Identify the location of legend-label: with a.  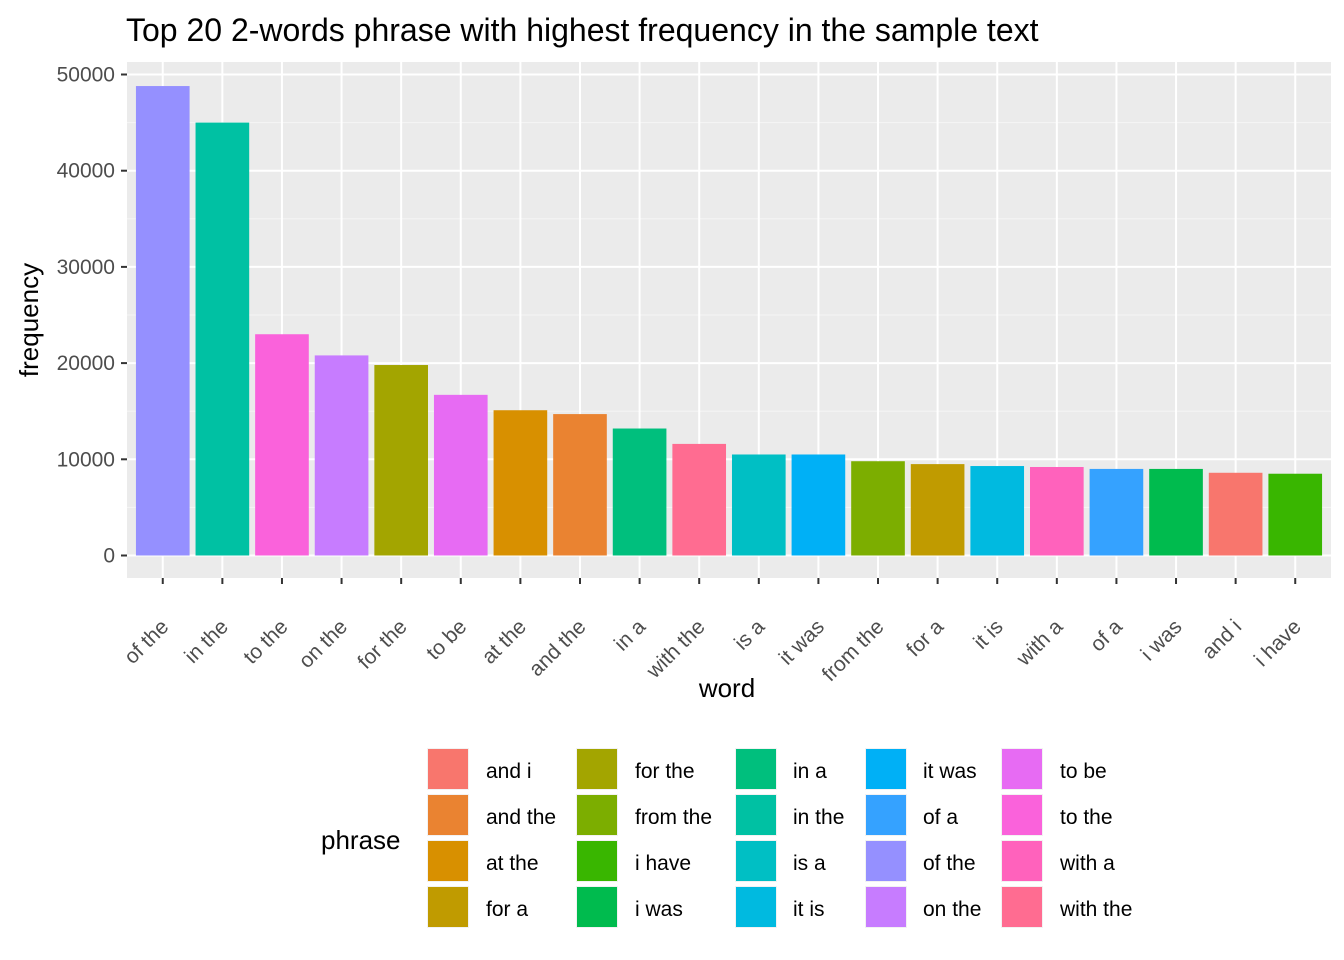
(1087, 863).